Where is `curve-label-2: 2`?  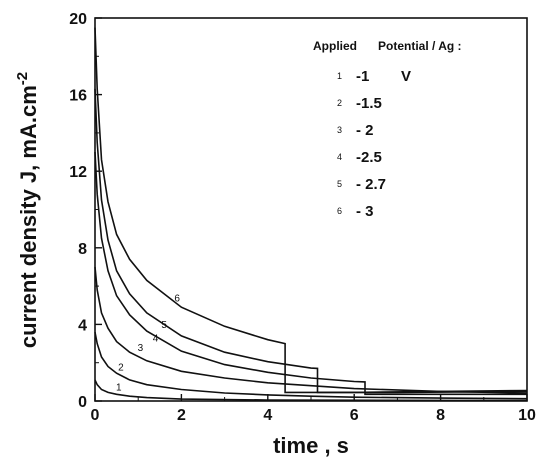 curve-label-2: 2 is located at coordinates (121, 367).